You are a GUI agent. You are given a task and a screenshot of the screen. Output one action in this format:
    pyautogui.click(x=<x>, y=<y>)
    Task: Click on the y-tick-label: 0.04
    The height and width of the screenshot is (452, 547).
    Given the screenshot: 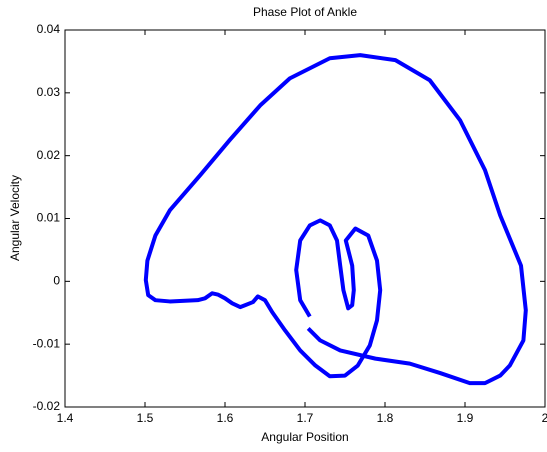 What is the action you would take?
    pyautogui.click(x=49, y=29)
    